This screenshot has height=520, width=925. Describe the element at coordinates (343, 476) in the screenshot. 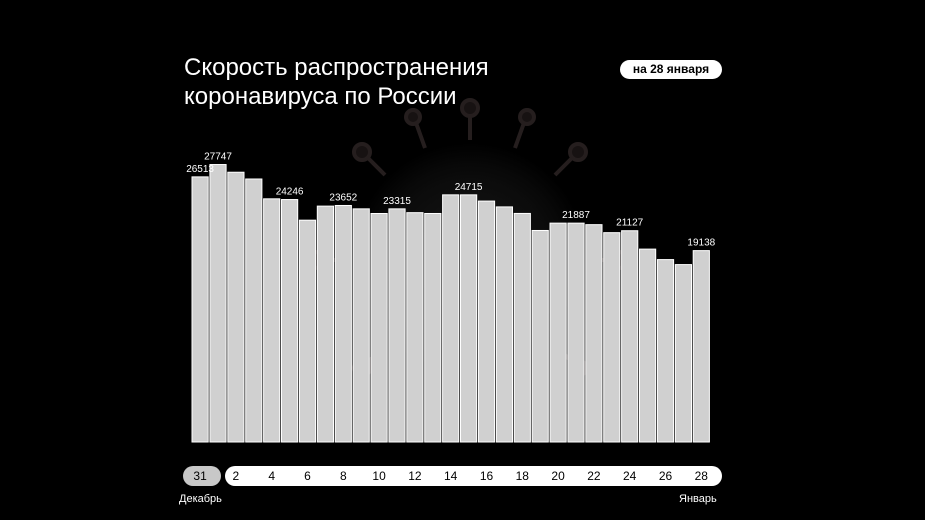

I see `tick-label-8: 8` at that location.